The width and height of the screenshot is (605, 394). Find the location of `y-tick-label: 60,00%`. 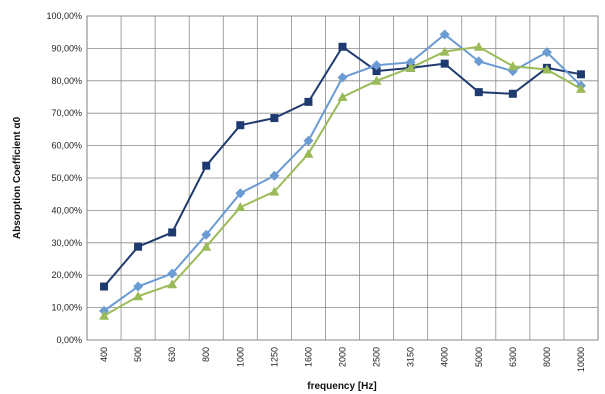

y-tick-label: 60,00% is located at coordinates (66, 146).